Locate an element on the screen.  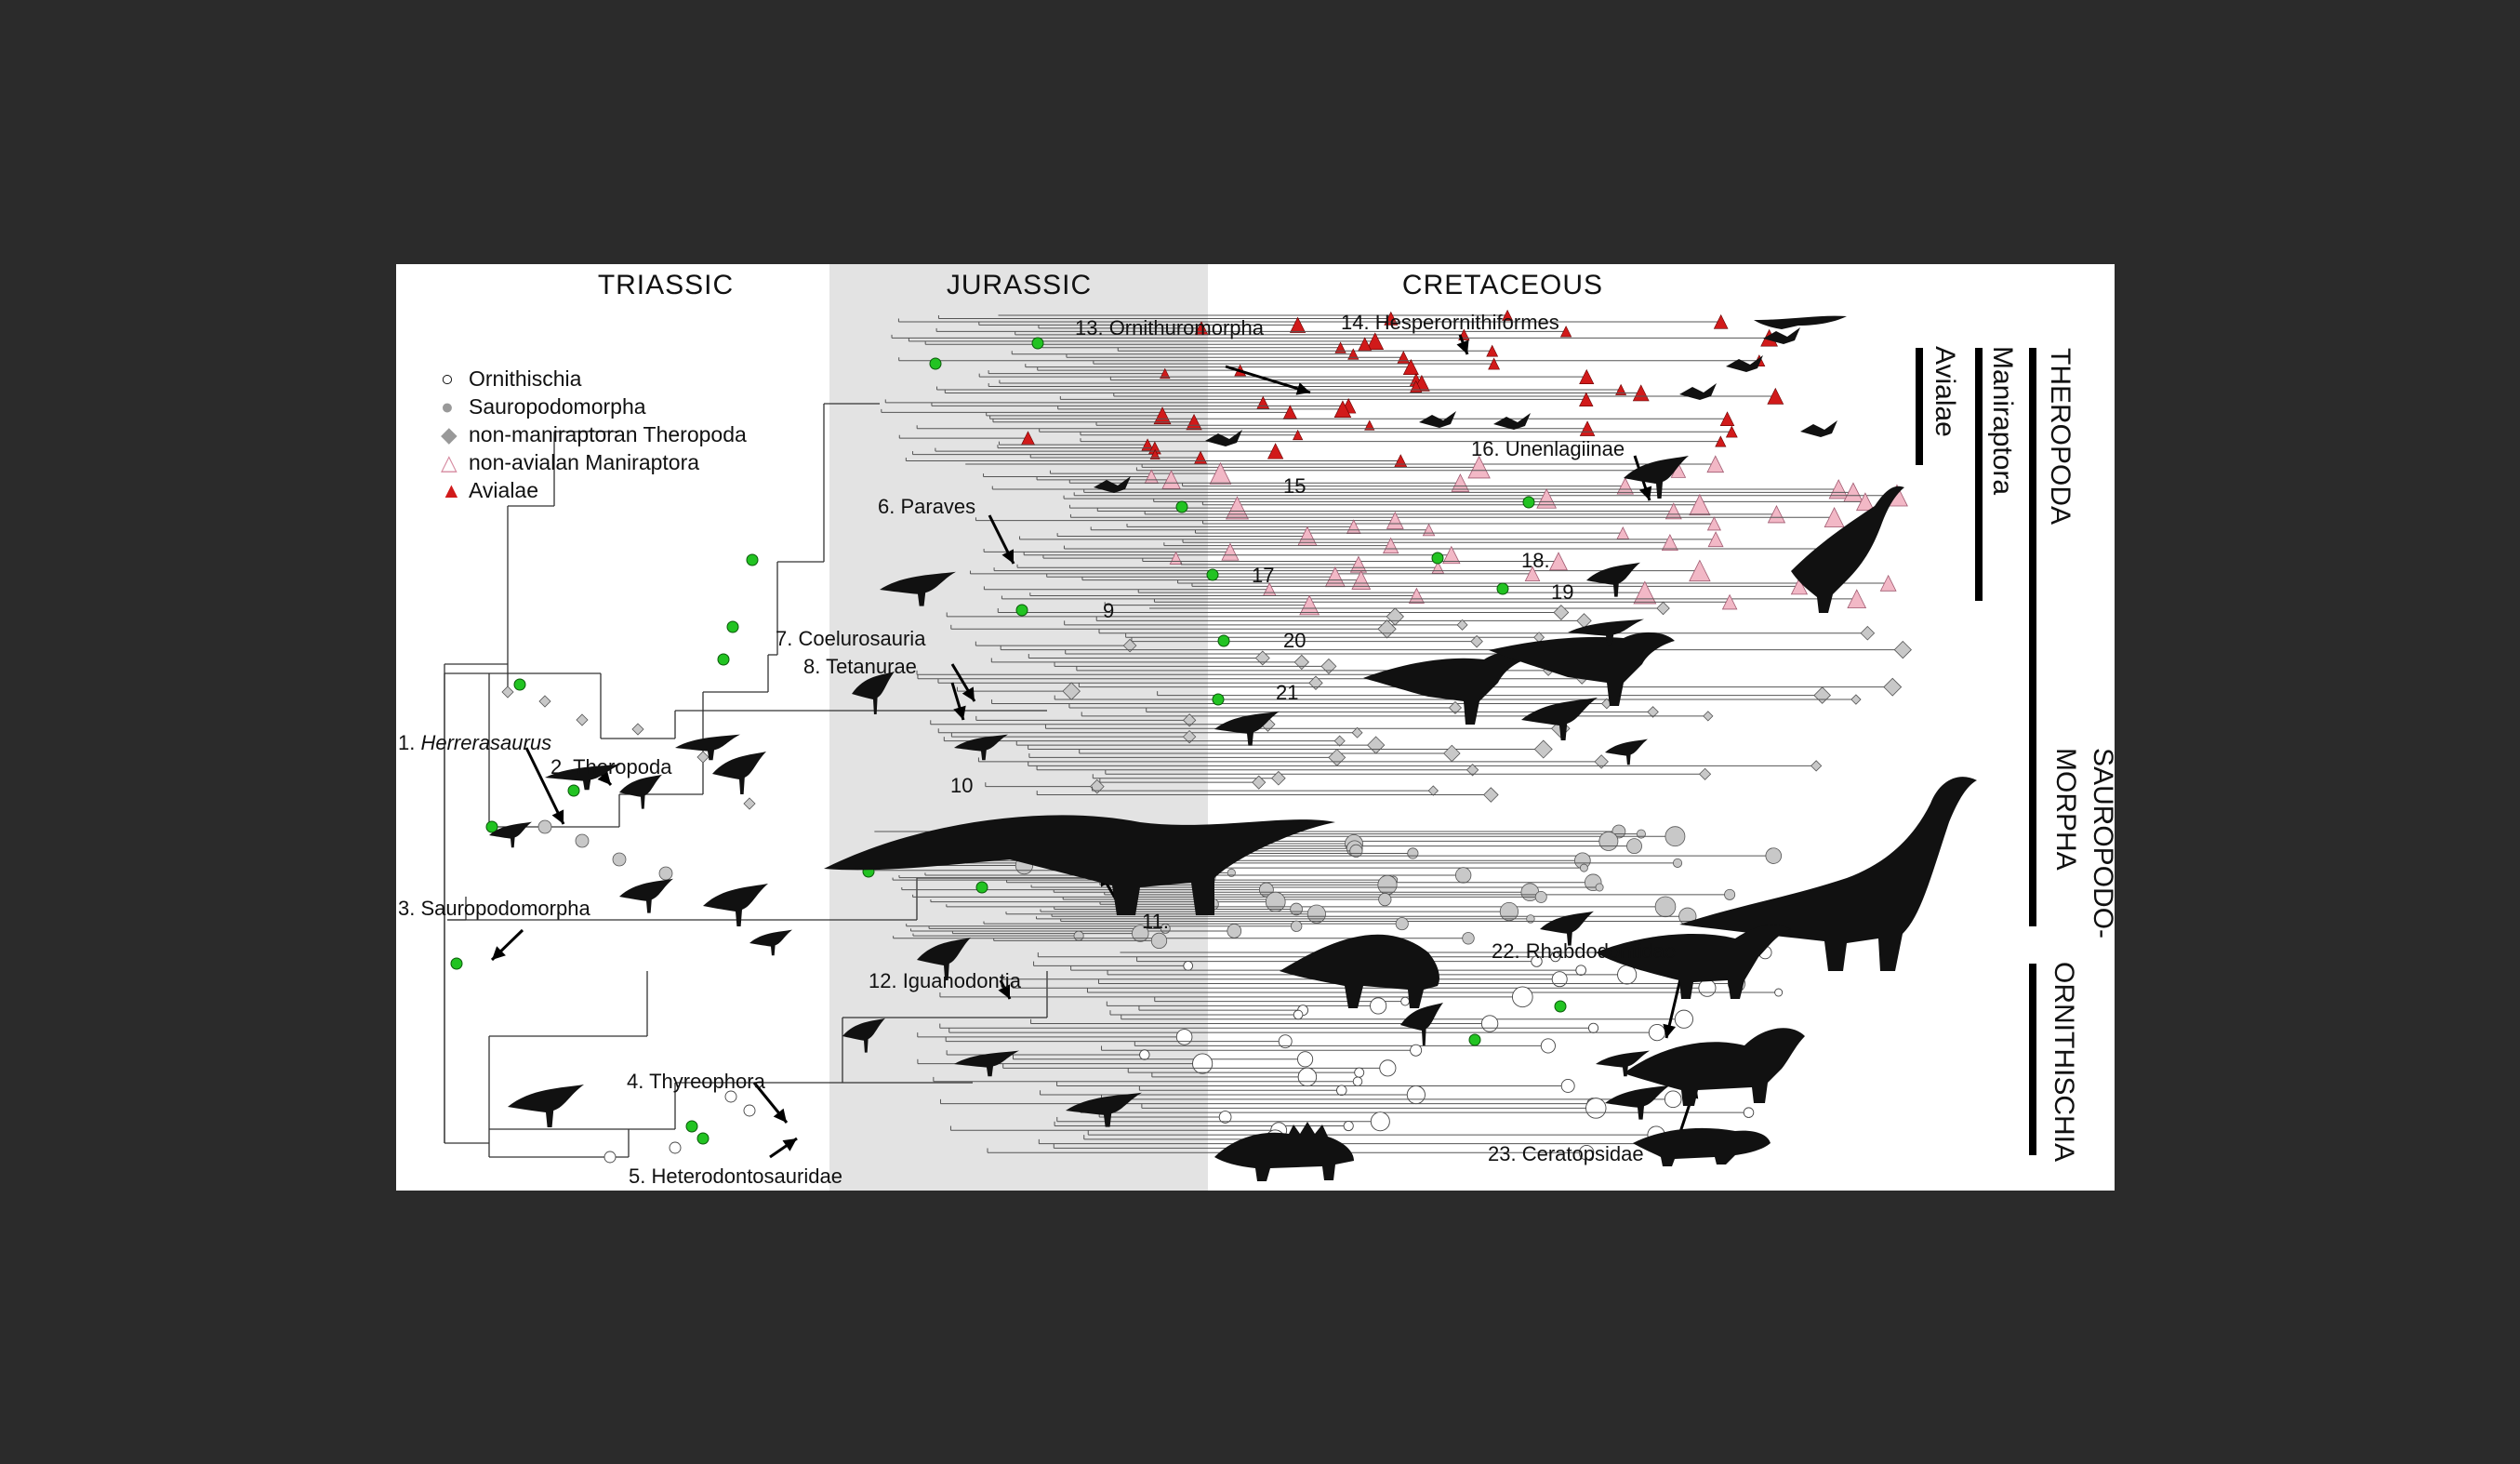
stegosaur-silhouette is located at coordinates (1284, 1151).